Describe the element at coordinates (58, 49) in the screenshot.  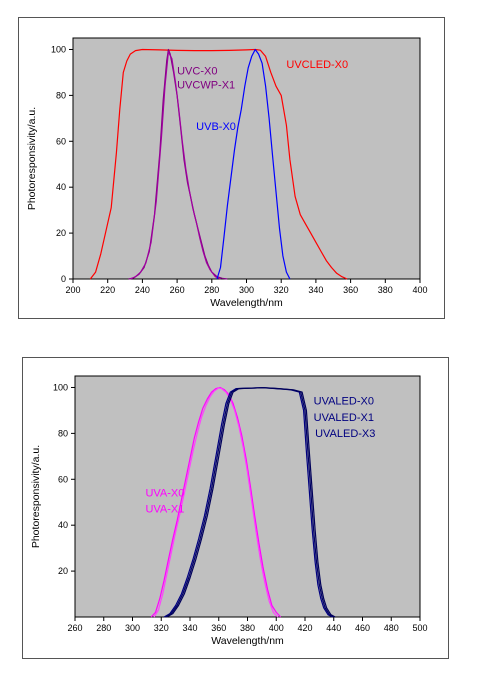
I see `chart-1-y-tick-label: 100` at that location.